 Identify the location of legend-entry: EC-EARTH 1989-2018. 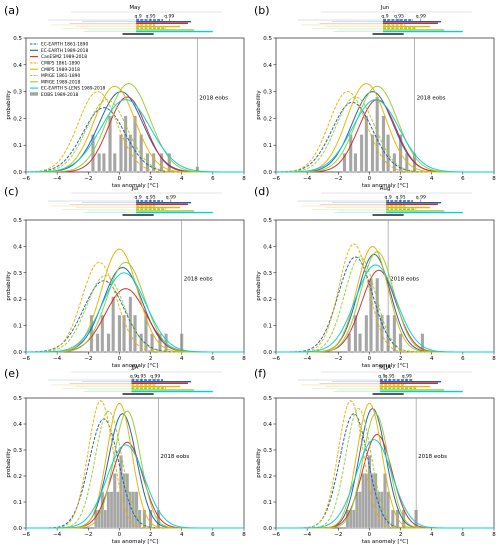
(64, 51).